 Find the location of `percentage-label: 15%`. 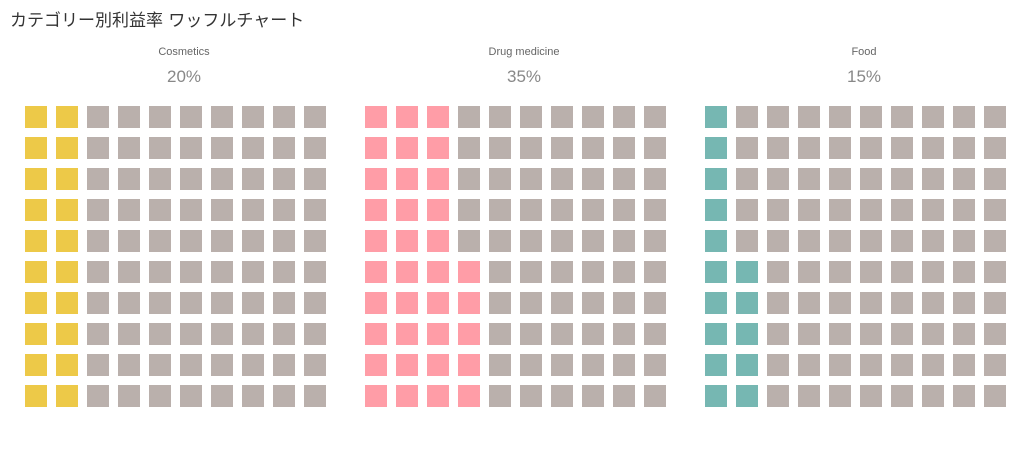

percentage-label: 15% is located at coordinates (864, 76).